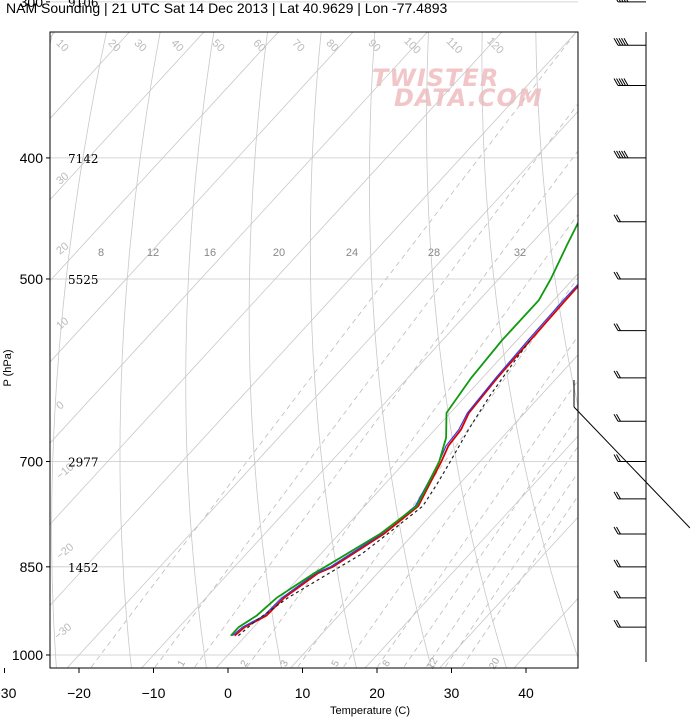 This screenshot has height=718, width=690. Describe the element at coordinates (62, 323) in the screenshot. I see `dry-adiabat-label: 10` at that location.